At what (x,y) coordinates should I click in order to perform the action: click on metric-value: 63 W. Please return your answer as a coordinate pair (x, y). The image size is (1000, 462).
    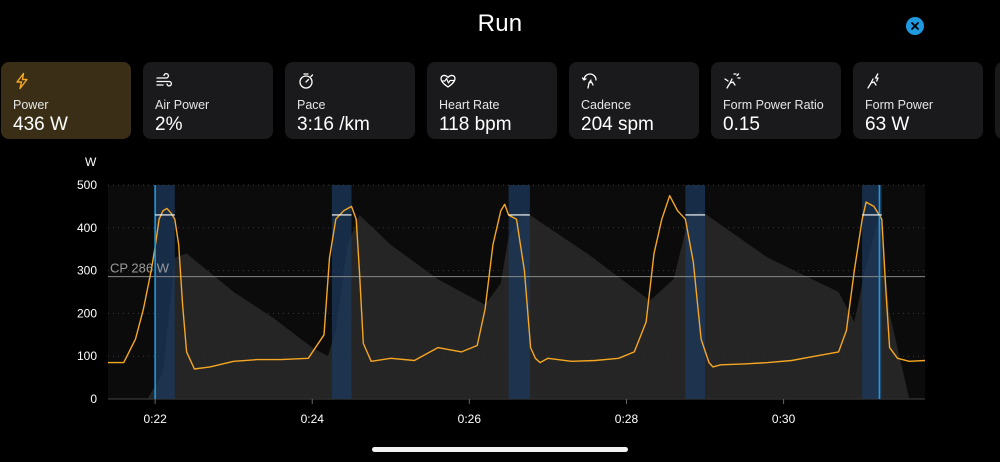
    Looking at the image, I should click on (887, 124).